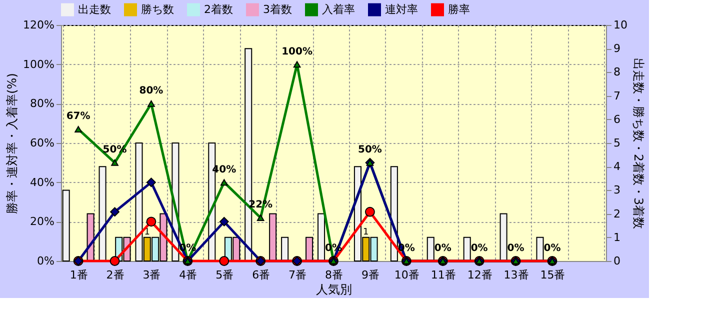  What do you see at coordinates (277, 9) in the screenshot?
I see `legend-label: 3着数` at bounding box center [277, 9].